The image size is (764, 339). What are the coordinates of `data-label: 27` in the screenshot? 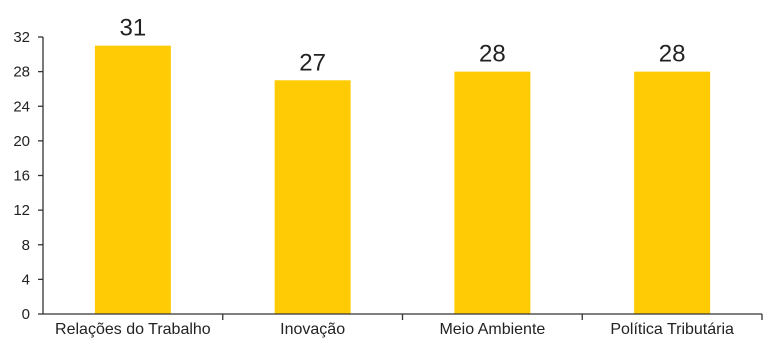 It's located at (312, 62).